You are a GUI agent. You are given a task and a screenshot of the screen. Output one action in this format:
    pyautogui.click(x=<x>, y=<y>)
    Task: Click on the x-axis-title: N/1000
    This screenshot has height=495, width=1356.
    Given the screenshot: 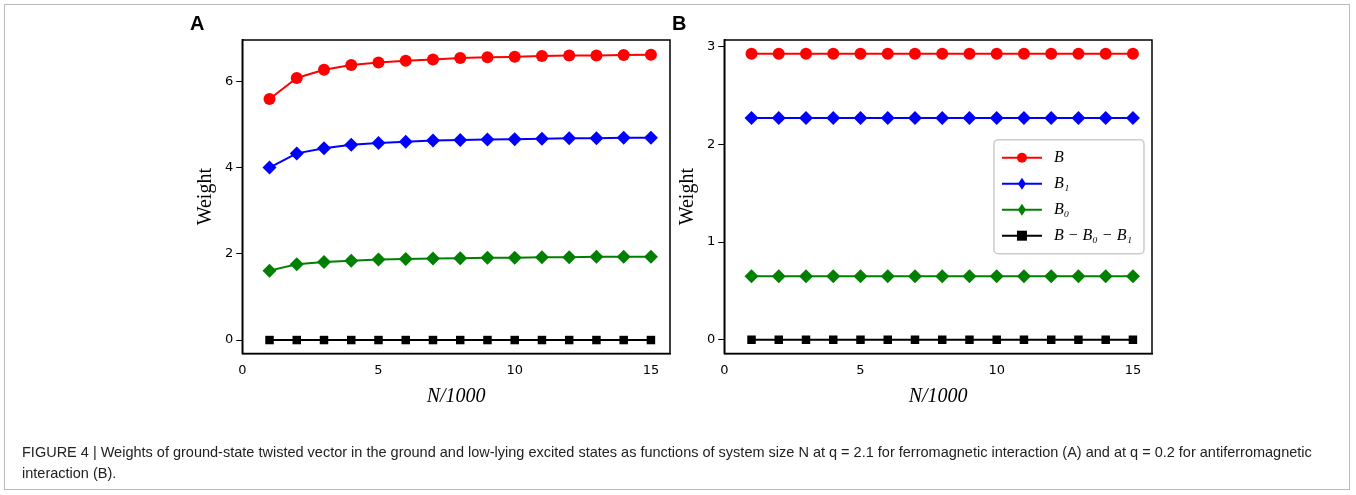 What is the action you would take?
    pyautogui.click(x=937, y=395)
    